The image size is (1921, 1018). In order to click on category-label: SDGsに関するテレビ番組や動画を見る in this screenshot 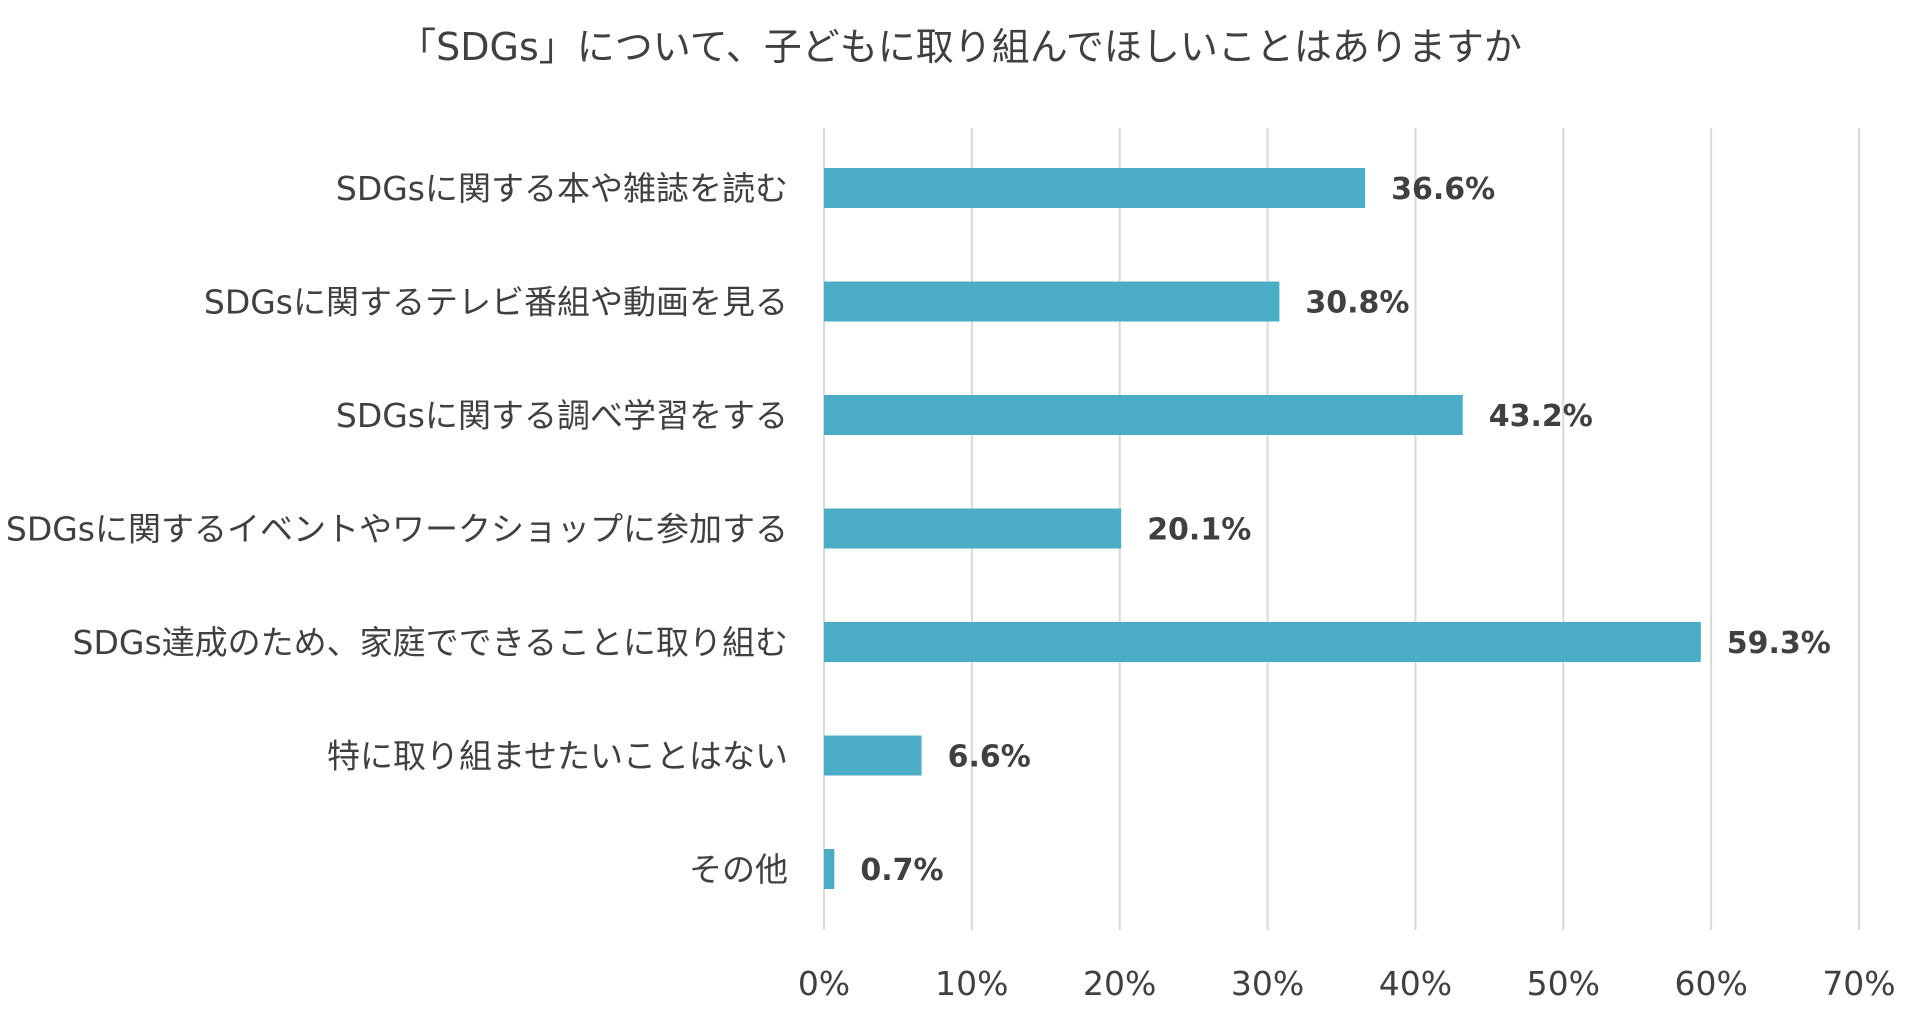, I will do `click(496, 302)`.